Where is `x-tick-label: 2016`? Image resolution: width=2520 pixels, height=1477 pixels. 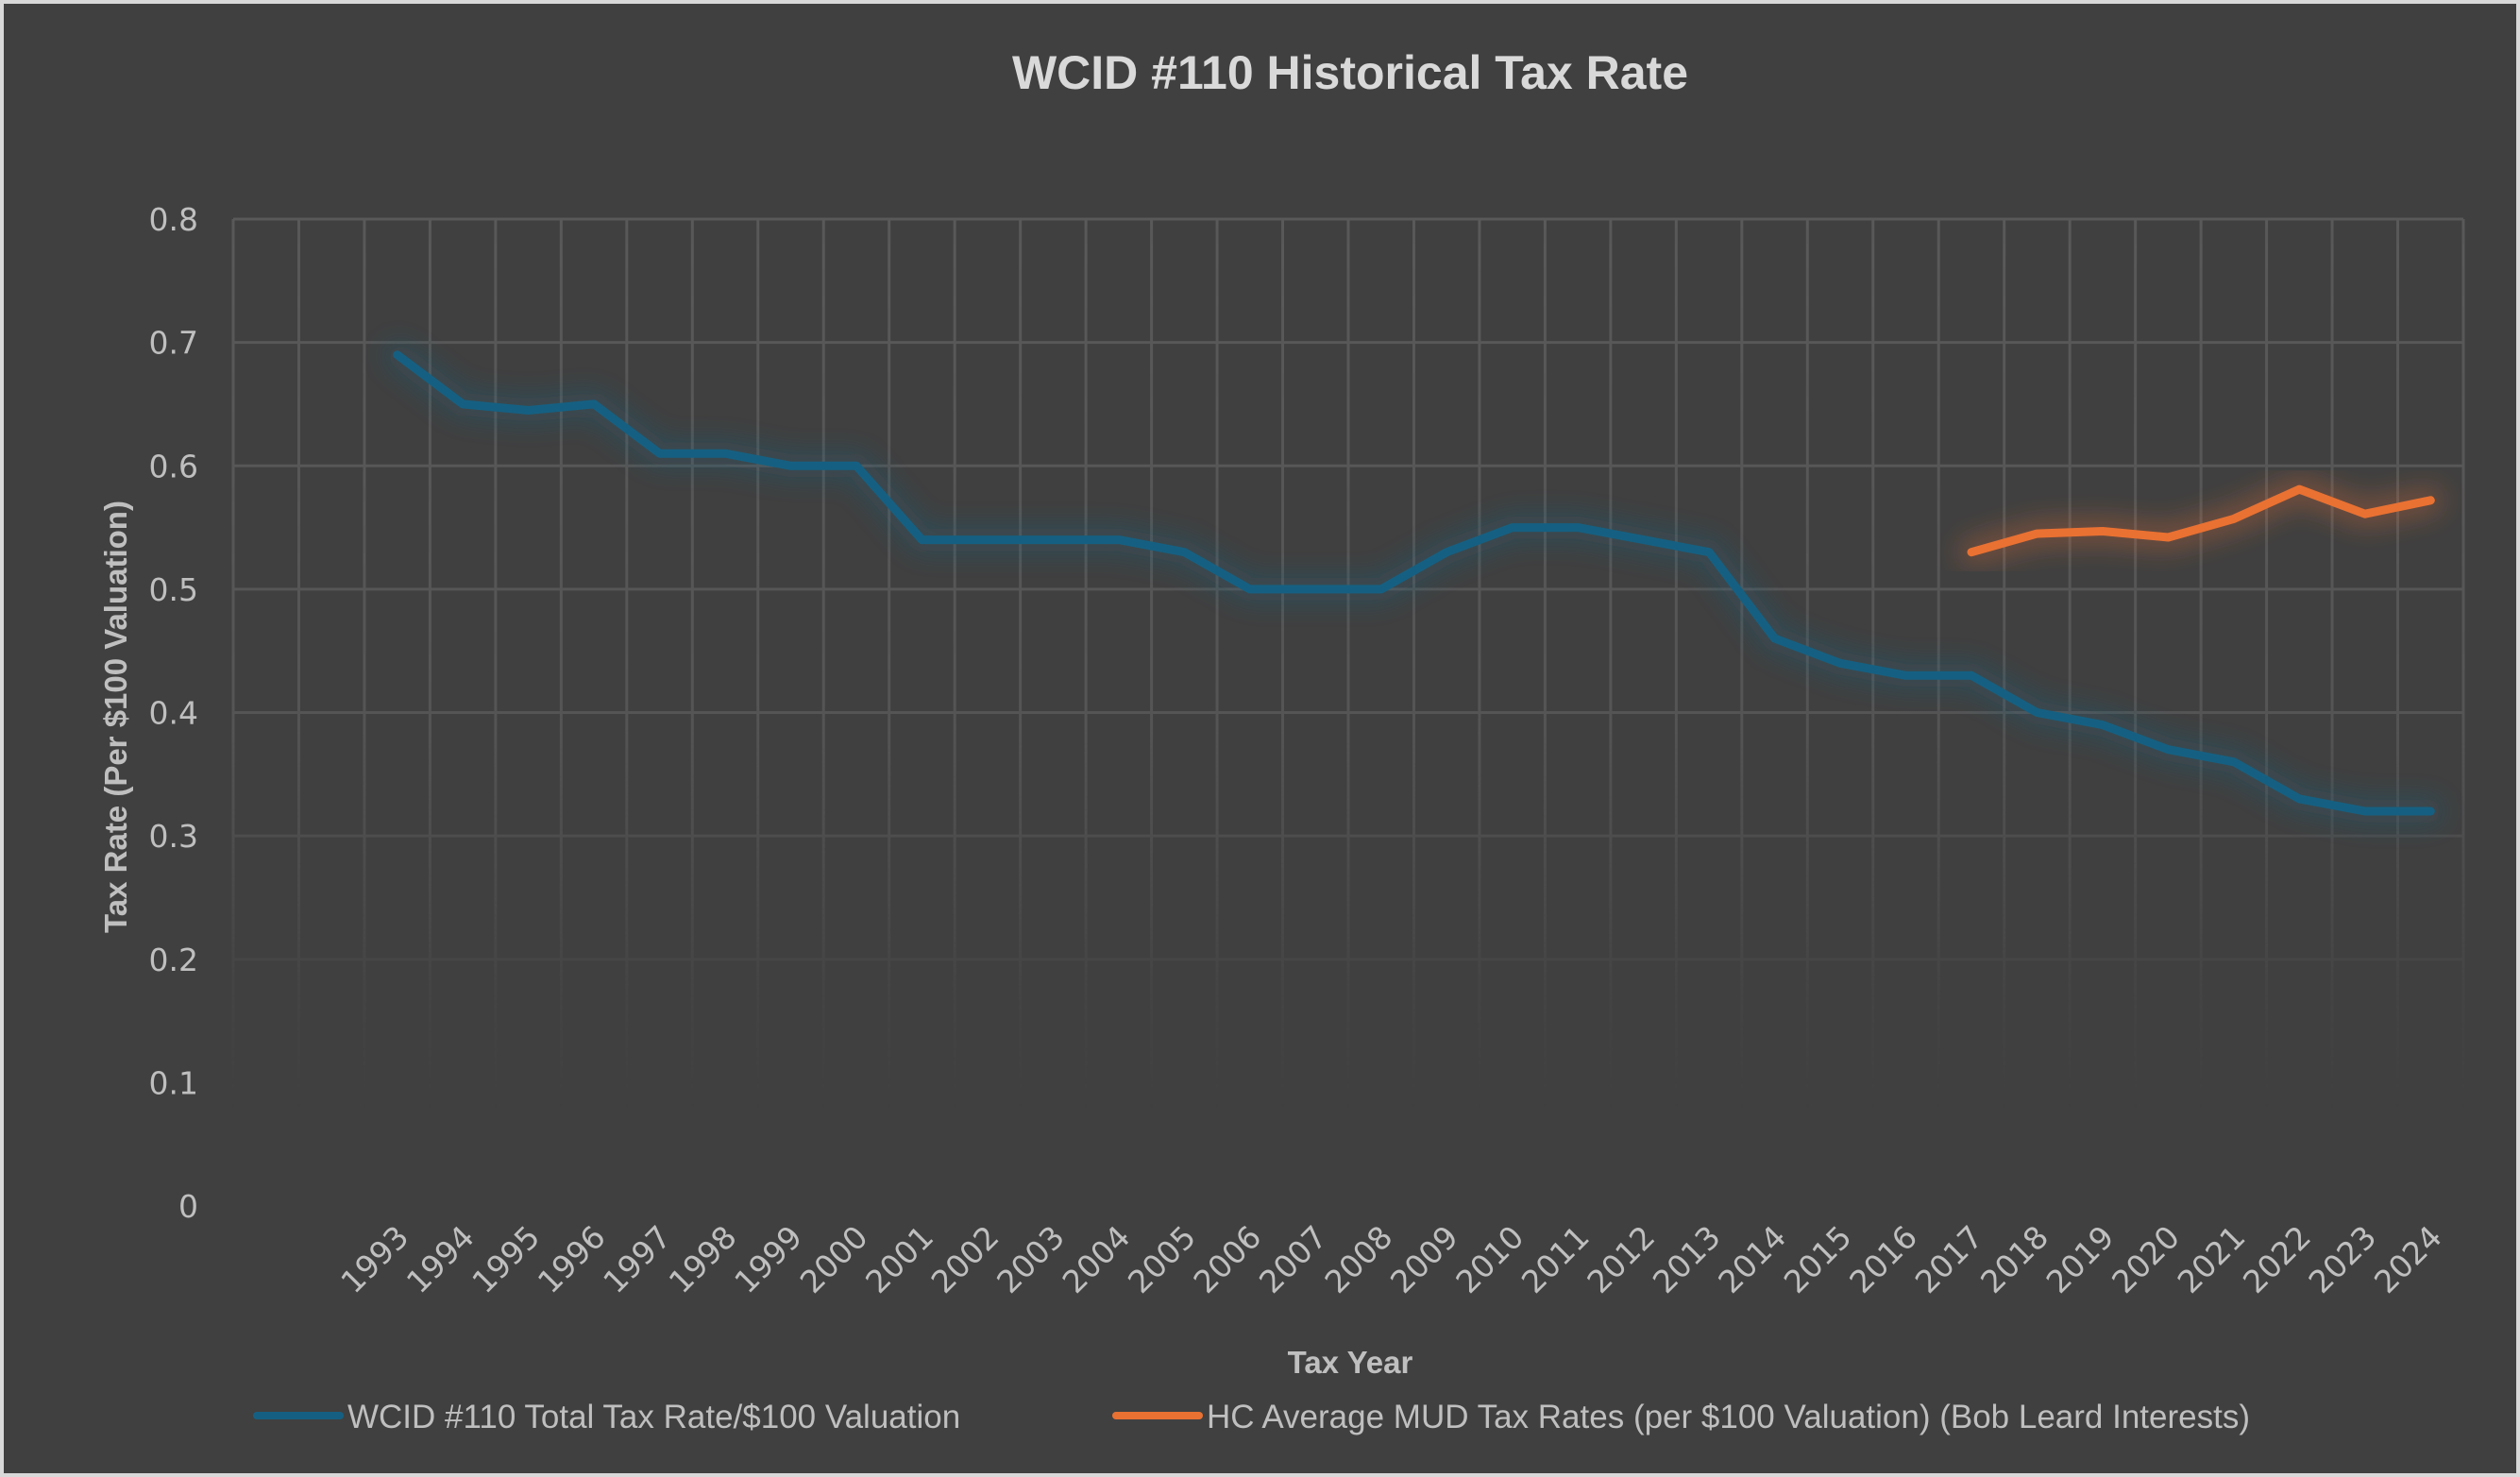
x-tick-label: 2016 is located at coordinates (1883, 1259).